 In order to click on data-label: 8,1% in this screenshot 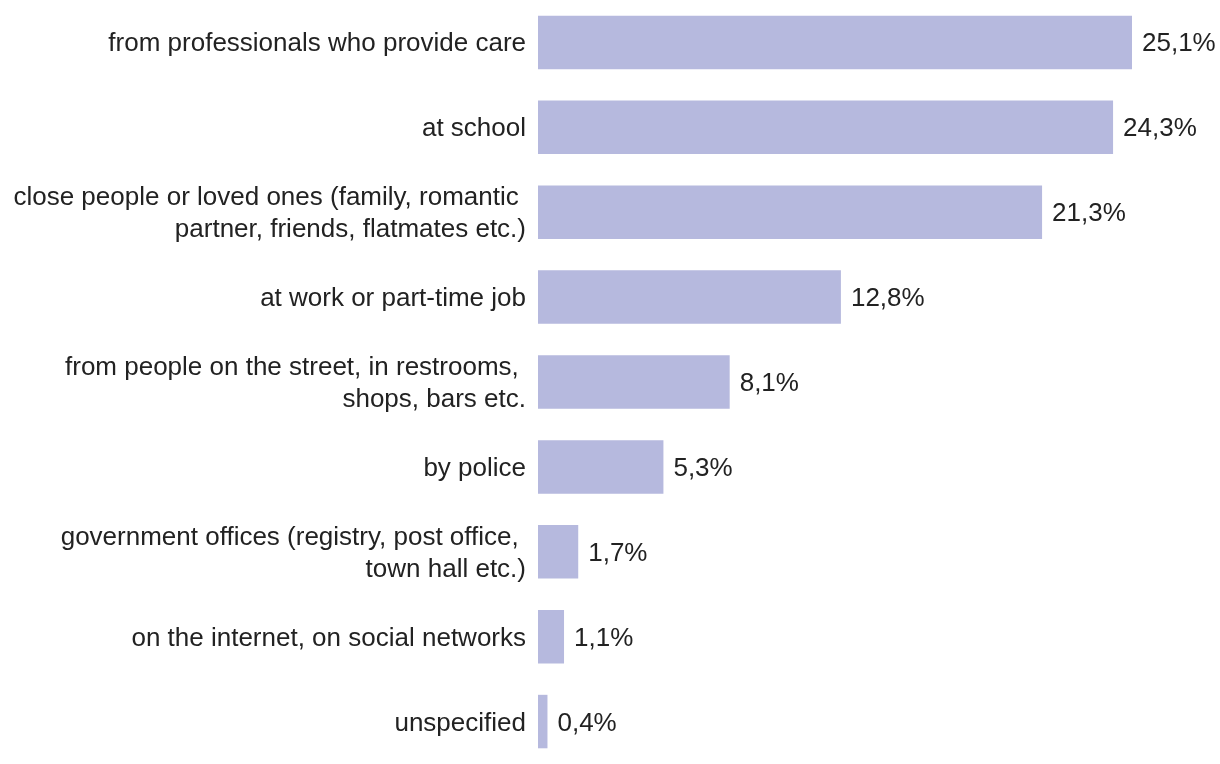, I will do `click(769, 382)`.